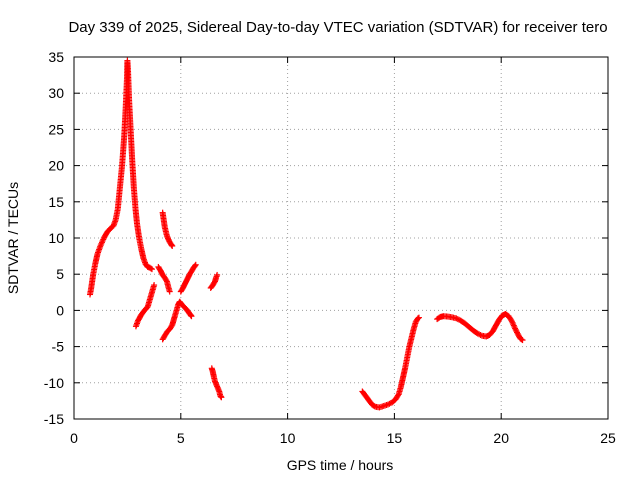 The width and height of the screenshot is (640, 480). I want to click on y-axis-label: SDTVAR / TECUs, so click(13, 238).